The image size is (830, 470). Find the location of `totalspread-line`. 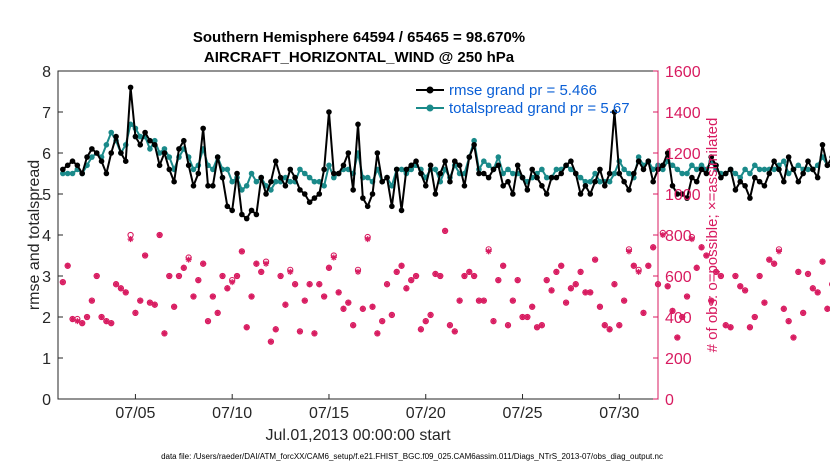

totalspread-line is located at coordinates (446, 157).